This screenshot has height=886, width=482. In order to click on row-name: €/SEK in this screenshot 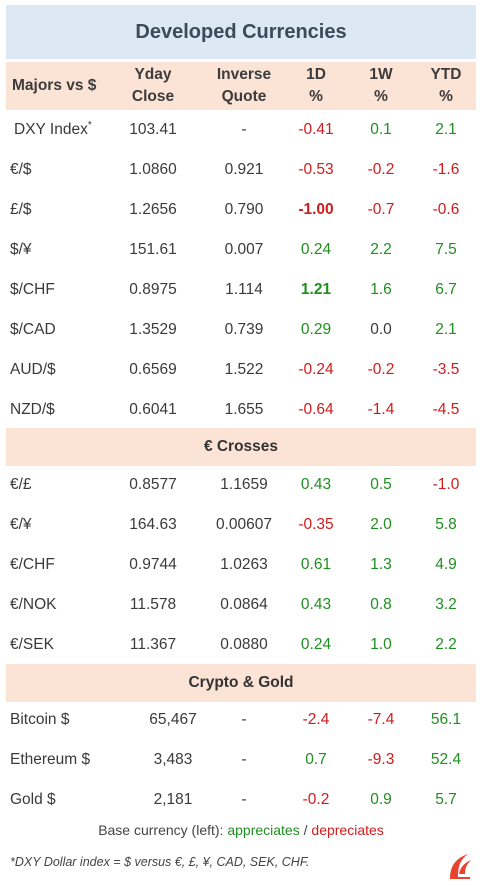, I will do `click(32, 645)`.